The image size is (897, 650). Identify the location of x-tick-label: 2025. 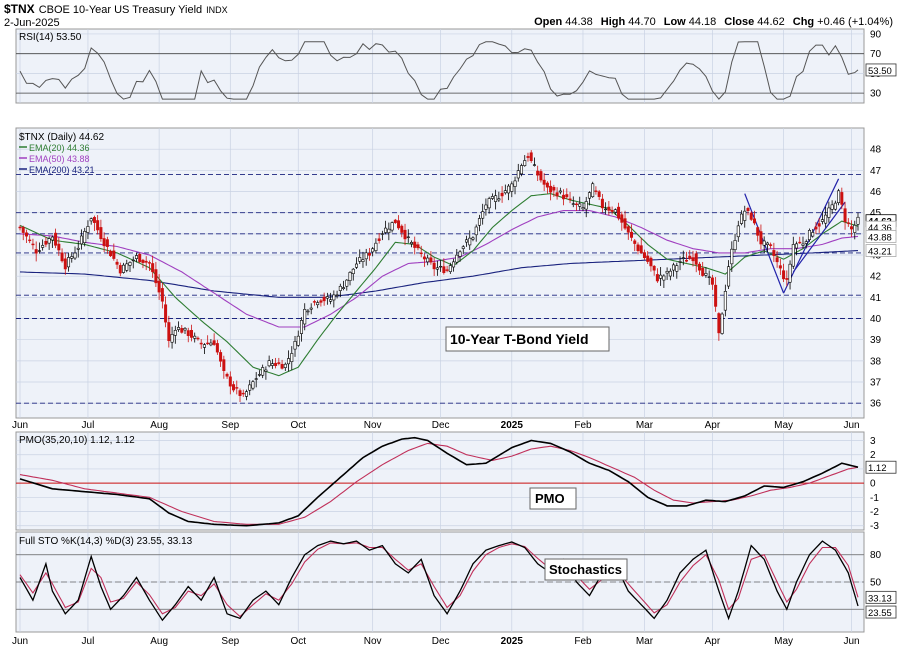
(512, 425).